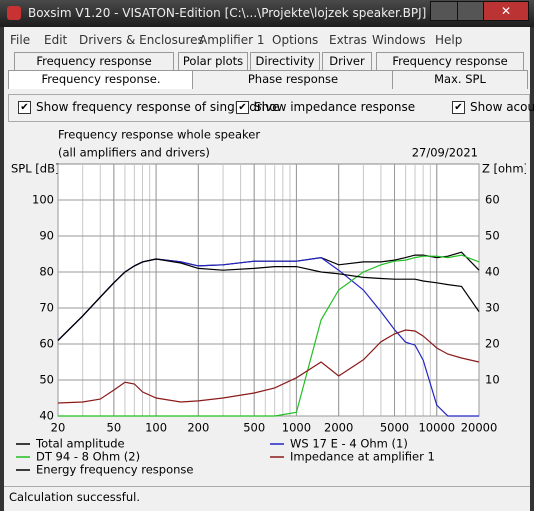  What do you see at coordinates (502, 107) in the screenshot?
I see `checkbox-label: Show acous` at bounding box center [502, 107].